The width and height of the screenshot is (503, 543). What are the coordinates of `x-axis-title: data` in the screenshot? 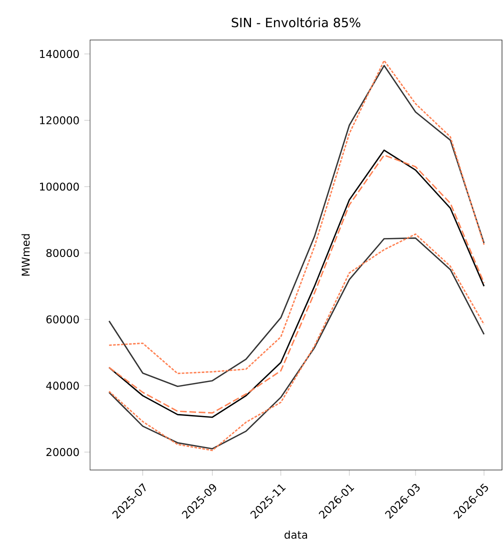 It's located at (296, 534).